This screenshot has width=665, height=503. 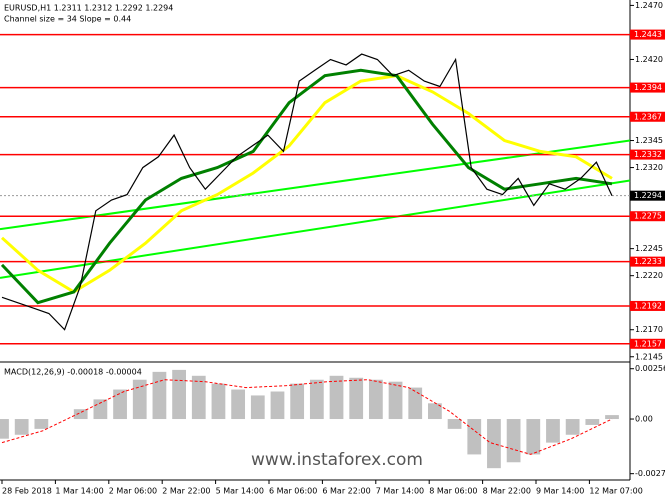 I want to click on current-price-label: 1.2294, so click(x=648, y=195).